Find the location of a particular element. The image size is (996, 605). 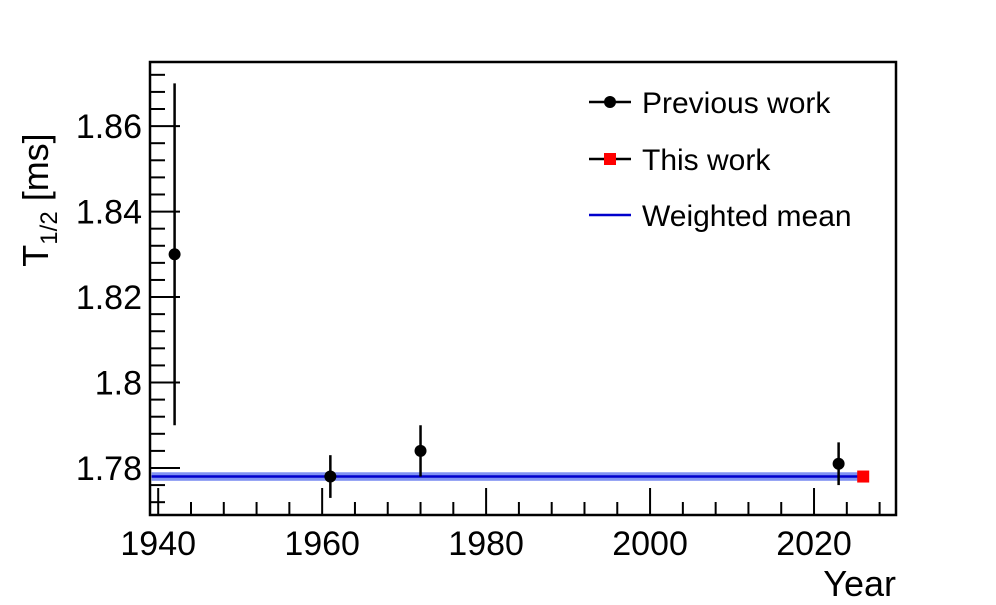

y-axis-ticks: 1.78 1.8 1.82 1.84 1.86 is located at coordinates (128, 288).